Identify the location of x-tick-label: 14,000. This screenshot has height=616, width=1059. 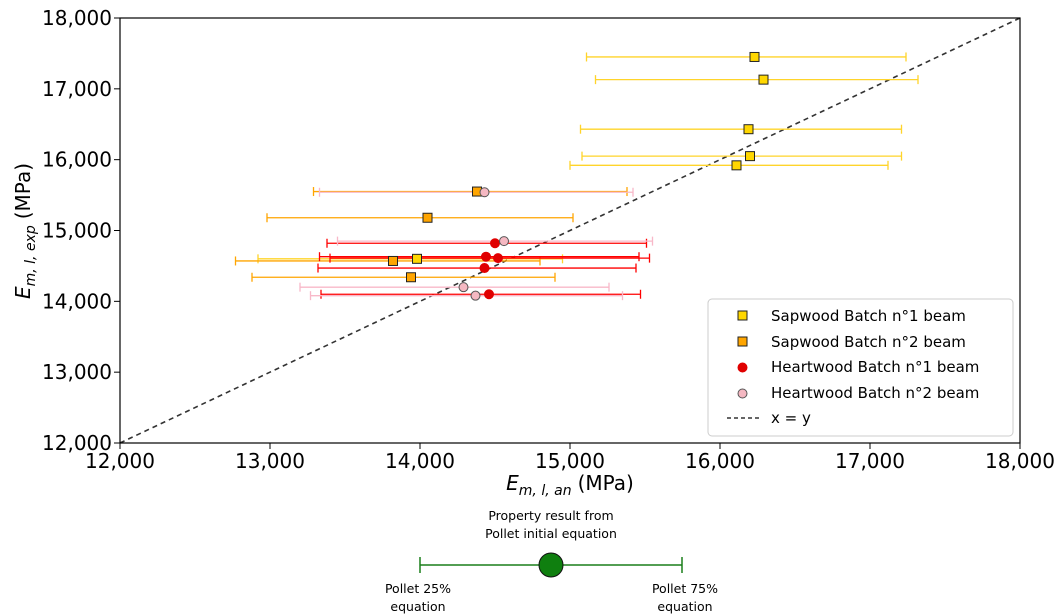
(420, 461).